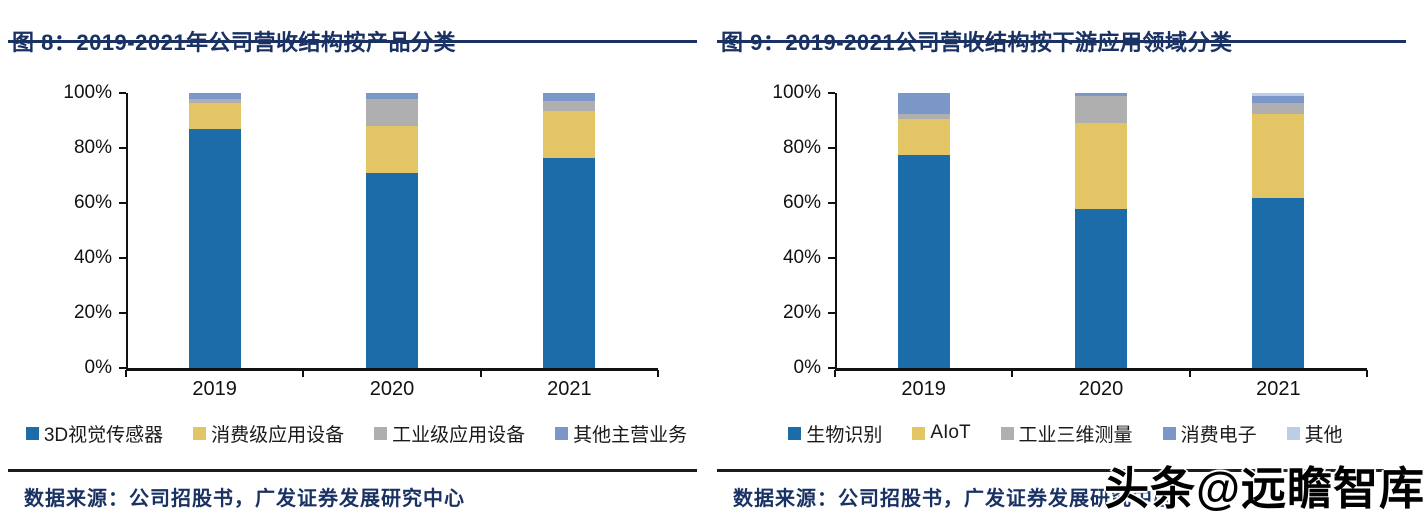 The height and width of the screenshot is (521, 1423). I want to click on legend-item: 其他主营业务, so click(621, 433).